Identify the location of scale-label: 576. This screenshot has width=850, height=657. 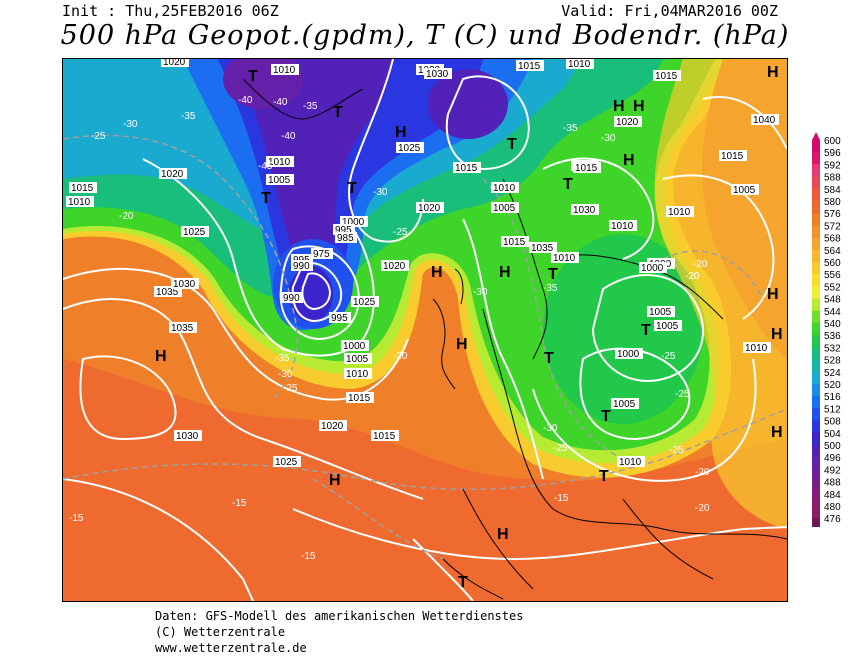
(832, 214).